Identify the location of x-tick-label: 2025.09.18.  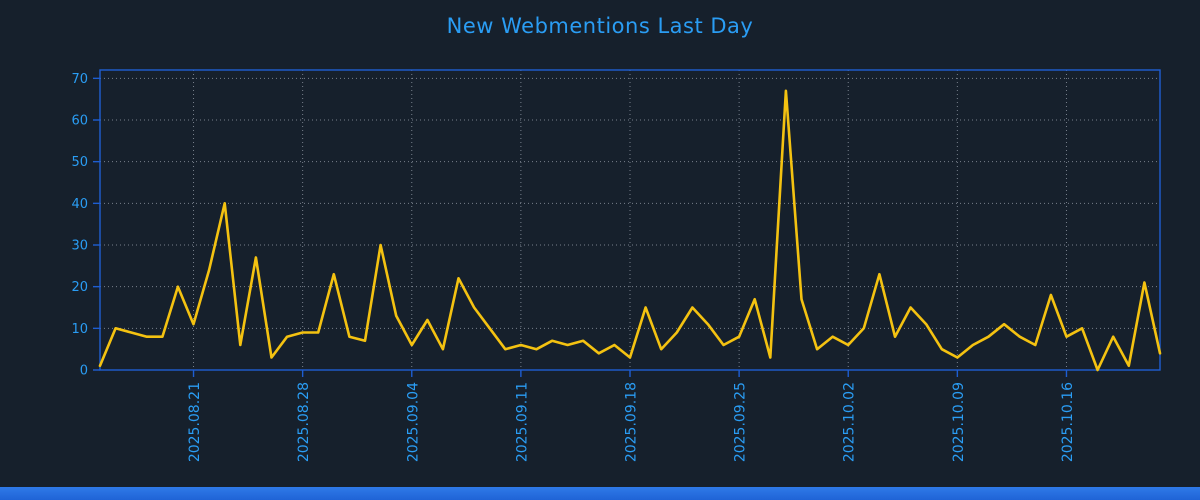
(632, 422).